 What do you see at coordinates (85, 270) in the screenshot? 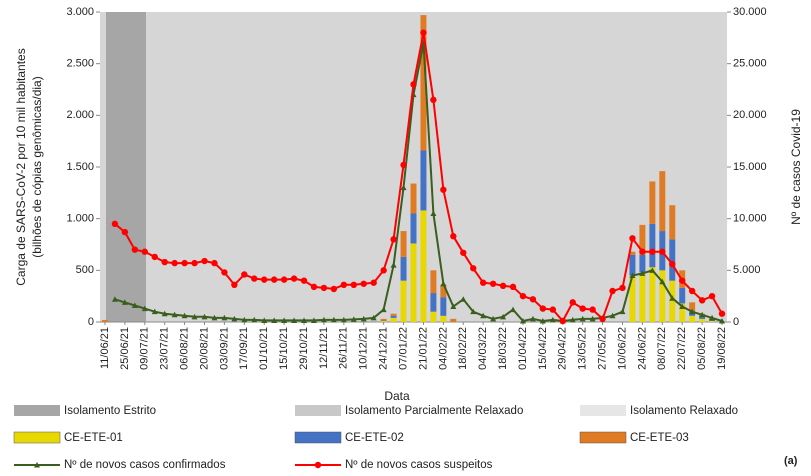
I see `y-tick-label: 500` at bounding box center [85, 270].